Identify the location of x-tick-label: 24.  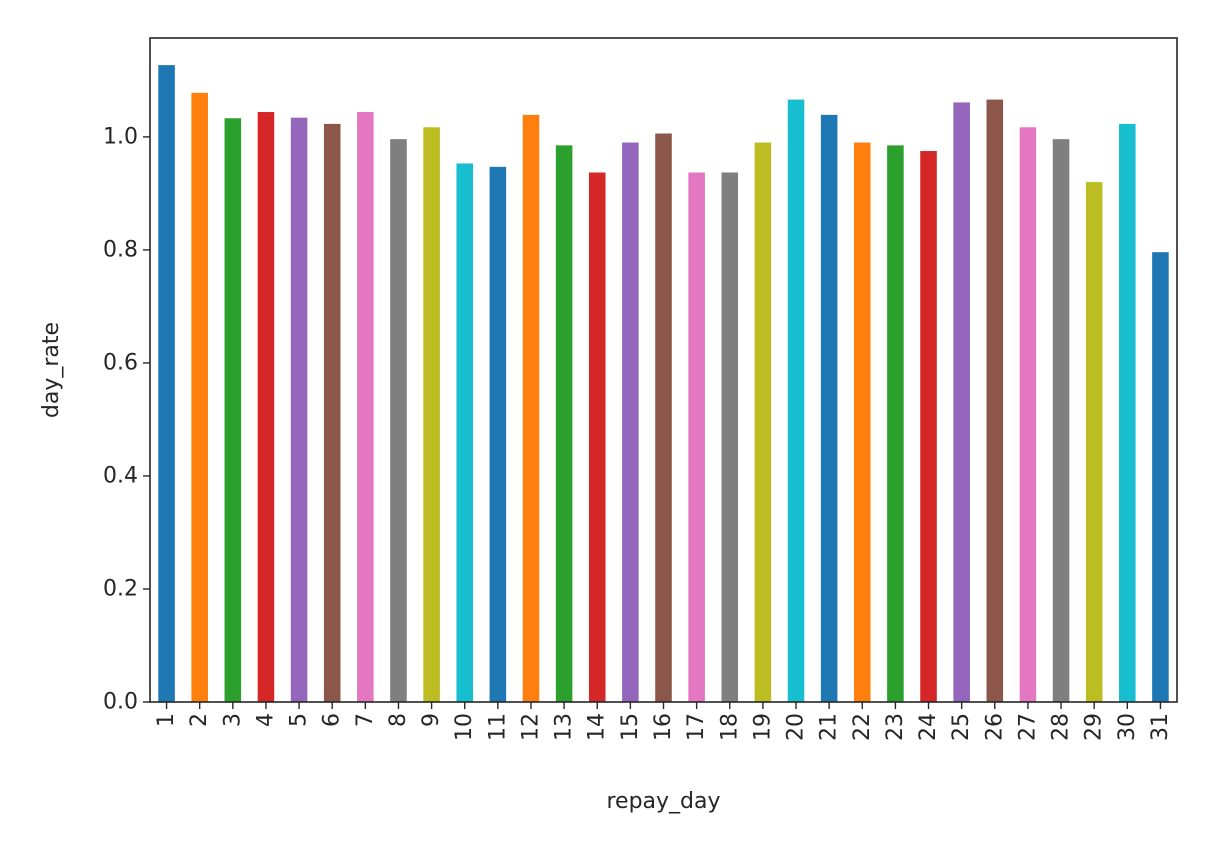
(928, 727).